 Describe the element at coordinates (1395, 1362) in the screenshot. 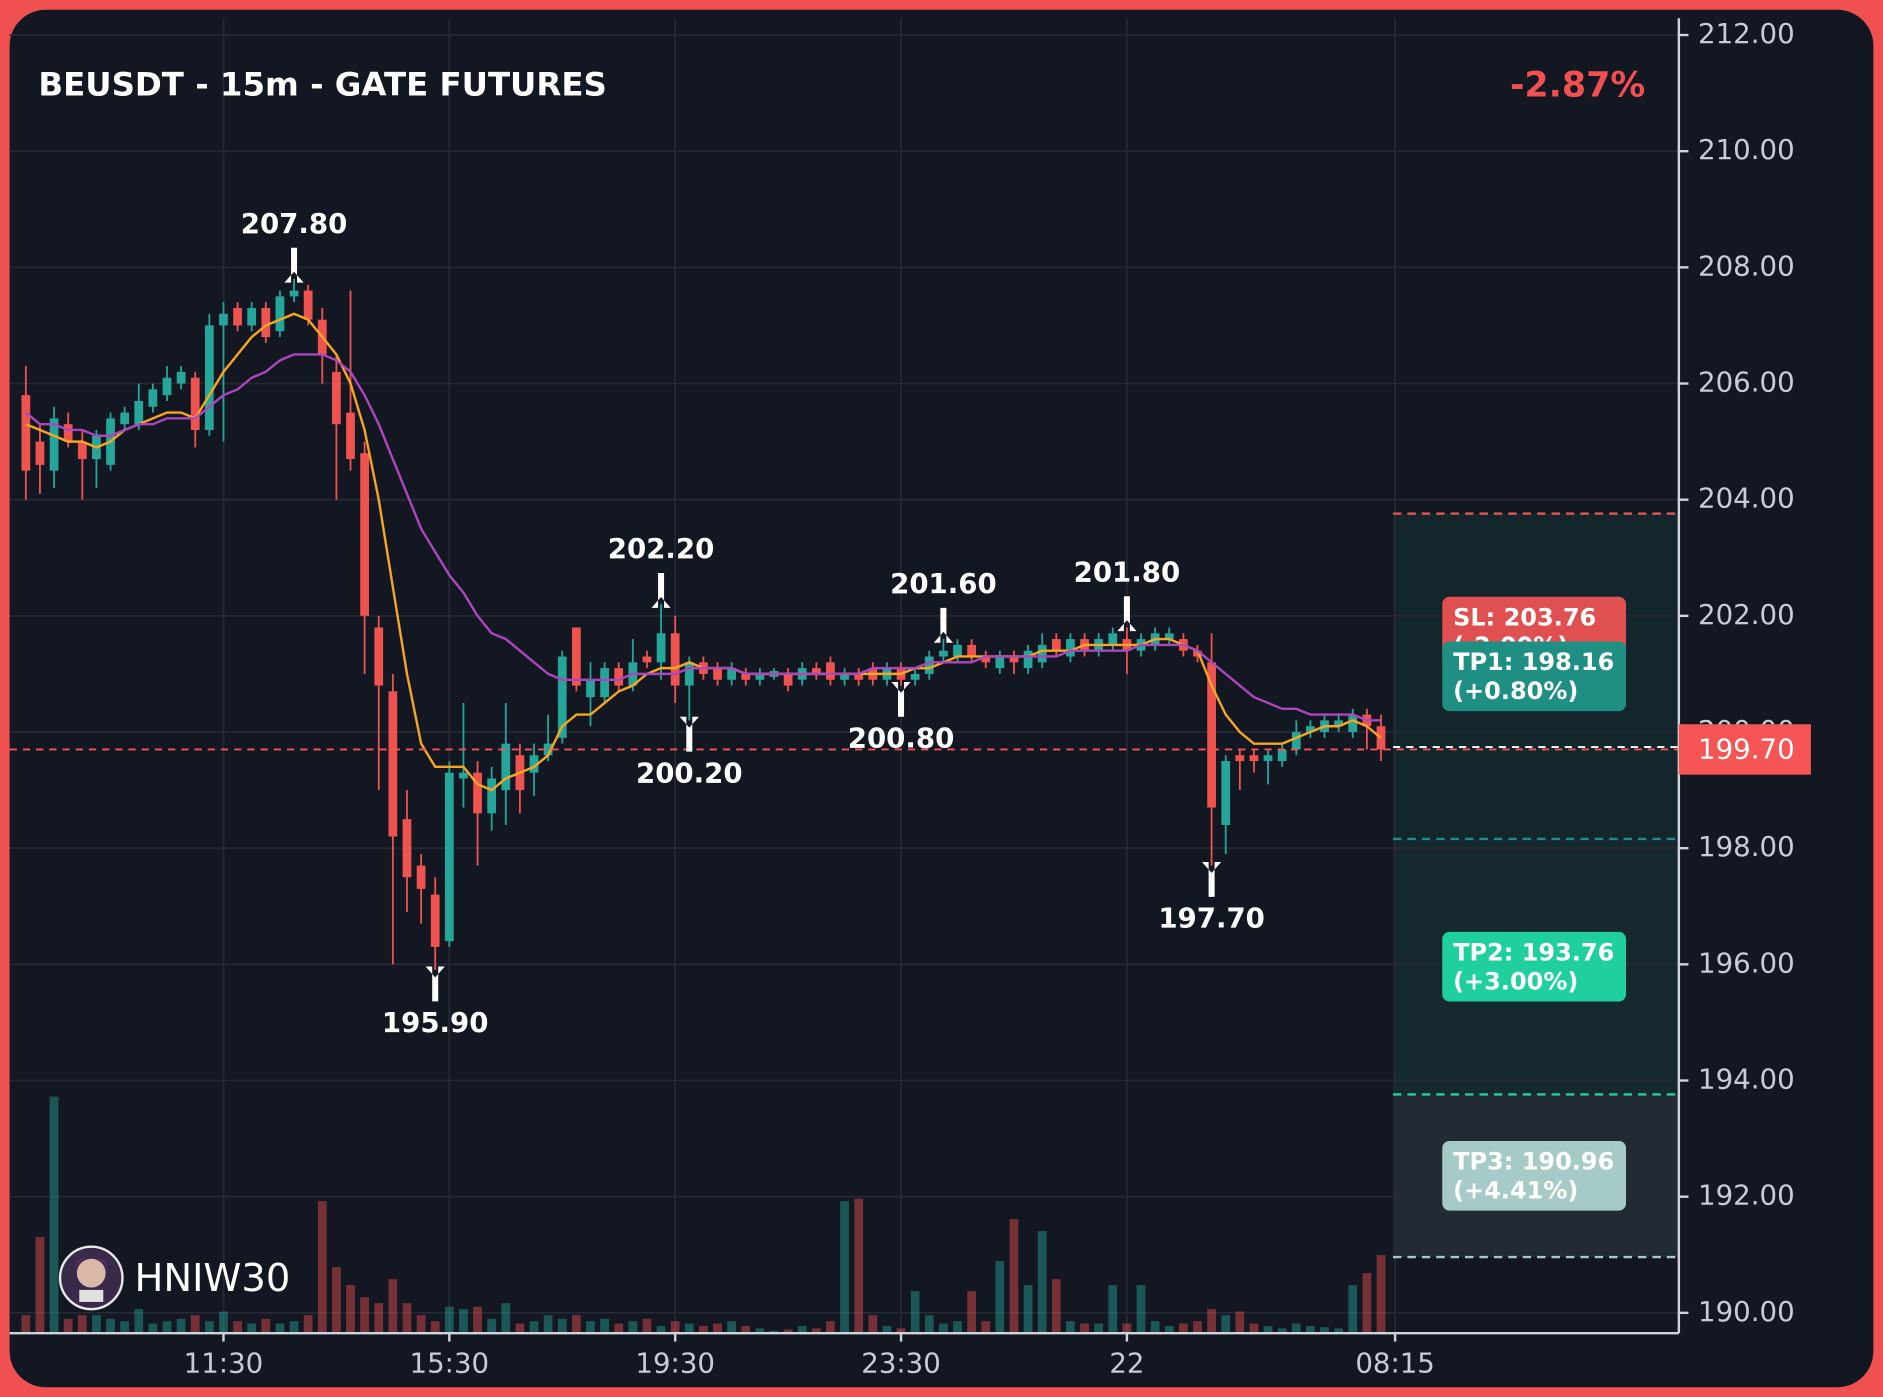

I see `x-tick-label: 08:15` at that location.